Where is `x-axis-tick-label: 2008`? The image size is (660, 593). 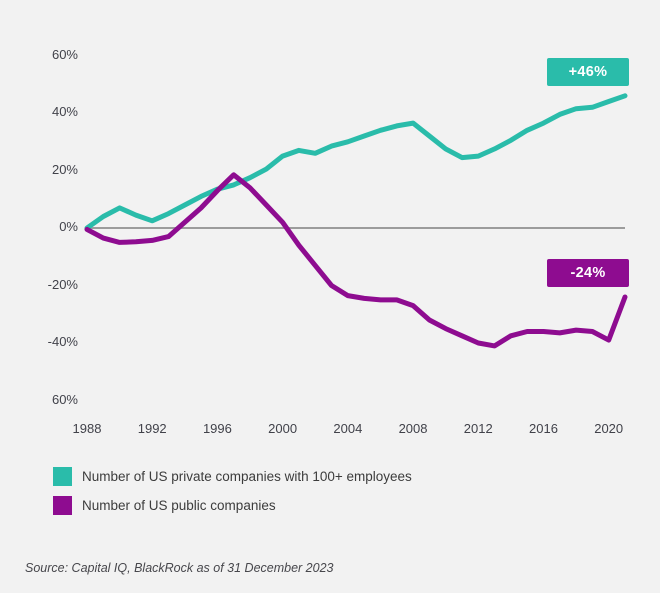 x-axis-tick-label: 2008 is located at coordinates (413, 428).